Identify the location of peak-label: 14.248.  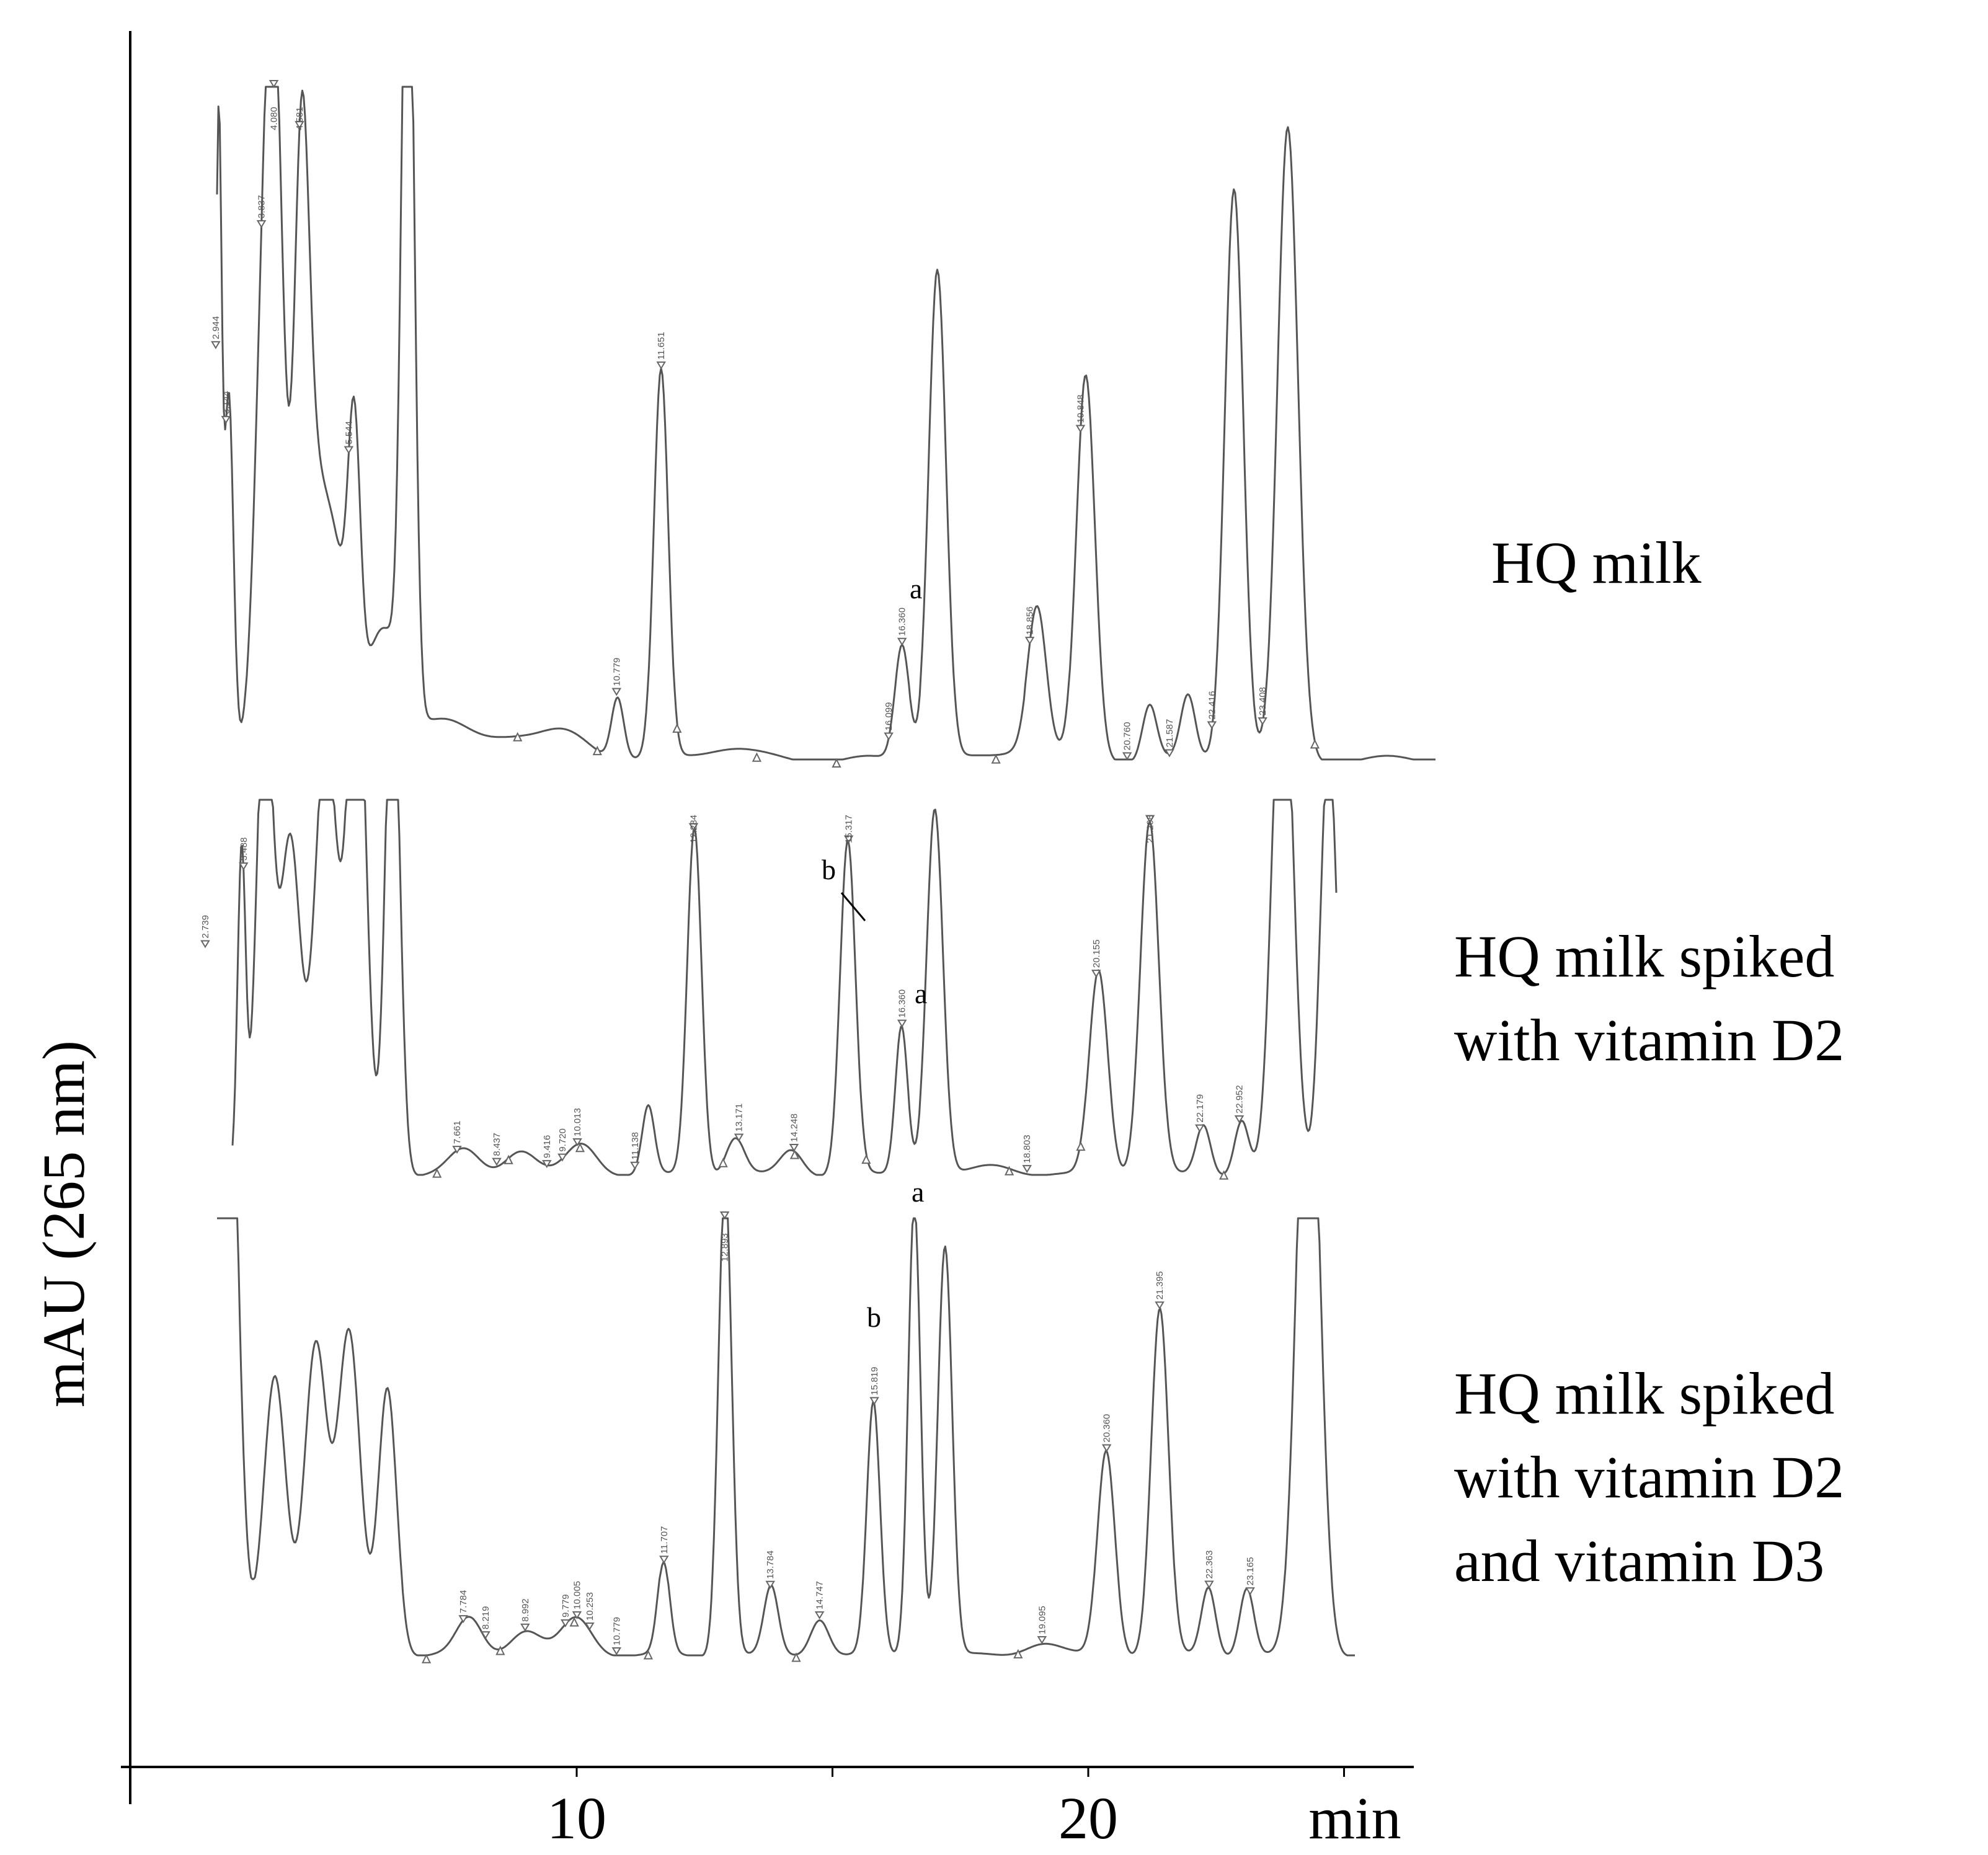
(794, 1127).